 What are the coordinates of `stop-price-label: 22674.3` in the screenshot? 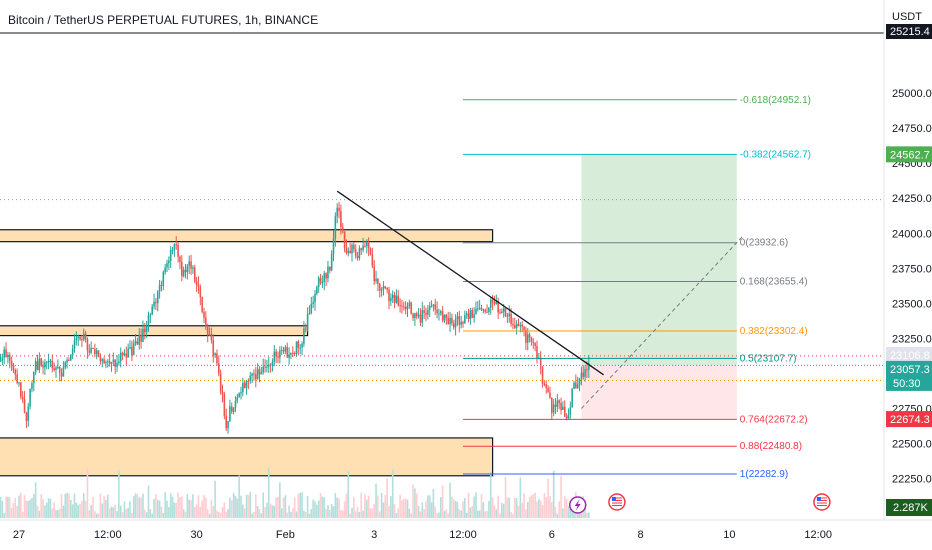 It's located at (910, 420).